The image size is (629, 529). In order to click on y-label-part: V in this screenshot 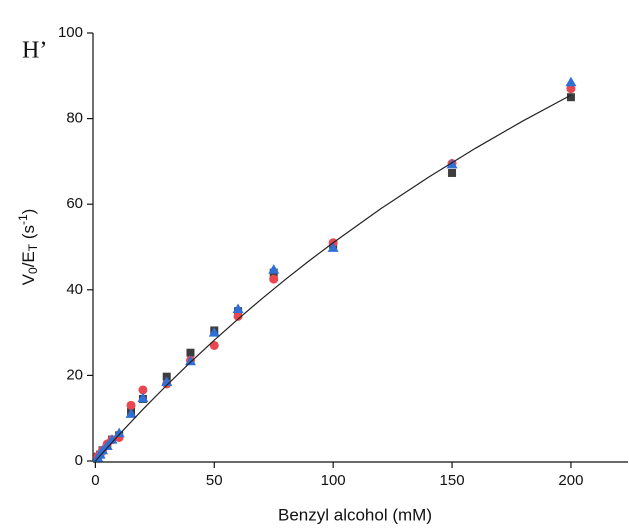, I will do `click(28, 279)`.